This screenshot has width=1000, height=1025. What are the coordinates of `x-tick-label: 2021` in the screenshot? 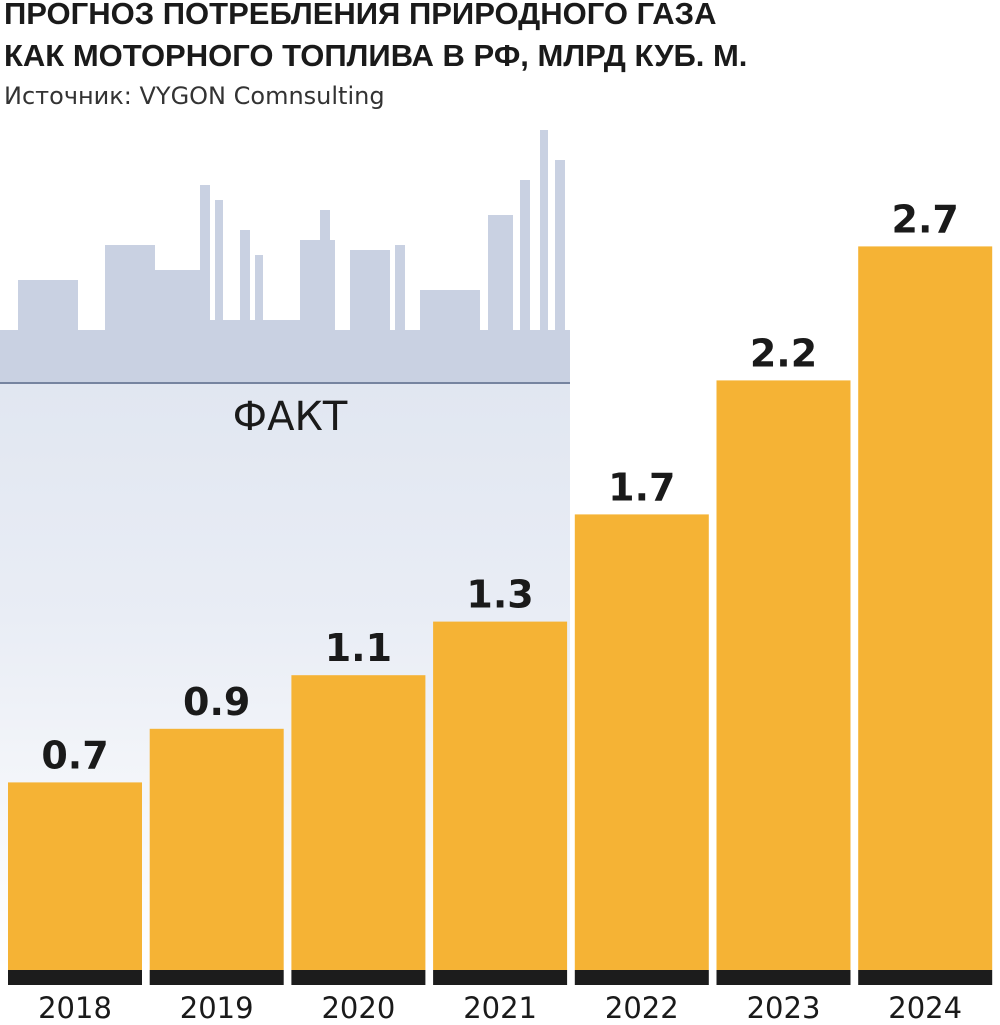 It's located at (500, 1008).